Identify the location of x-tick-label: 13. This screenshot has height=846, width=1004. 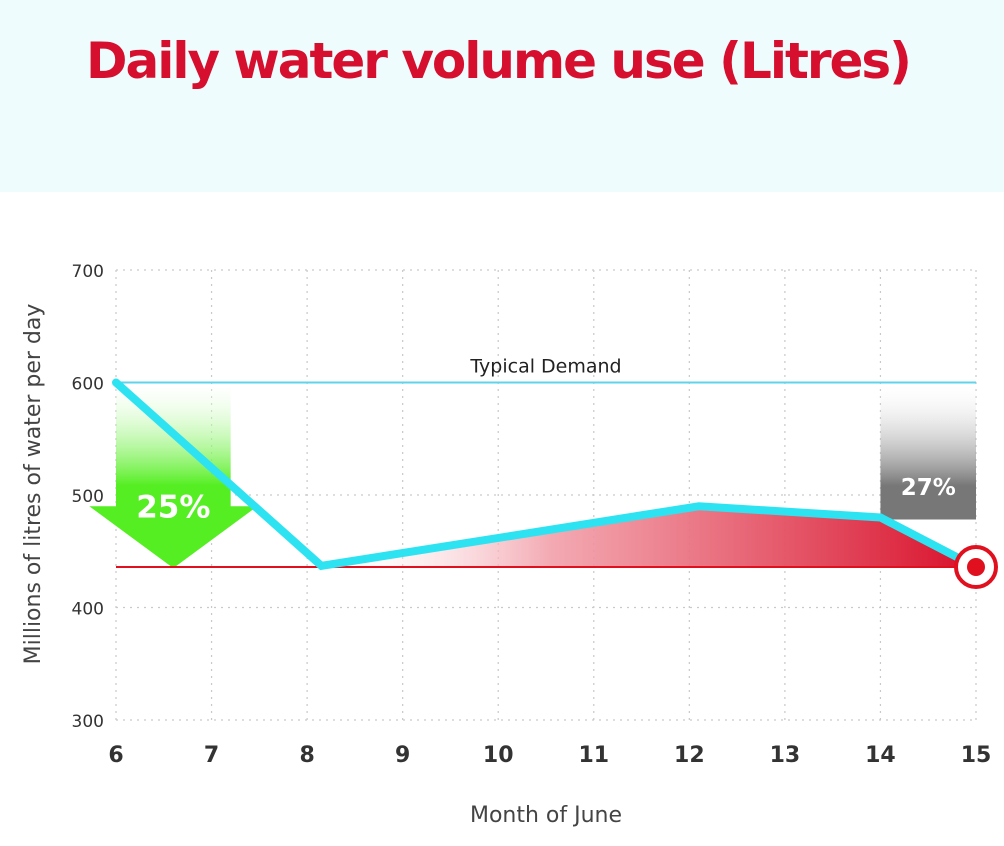
(785, 755).